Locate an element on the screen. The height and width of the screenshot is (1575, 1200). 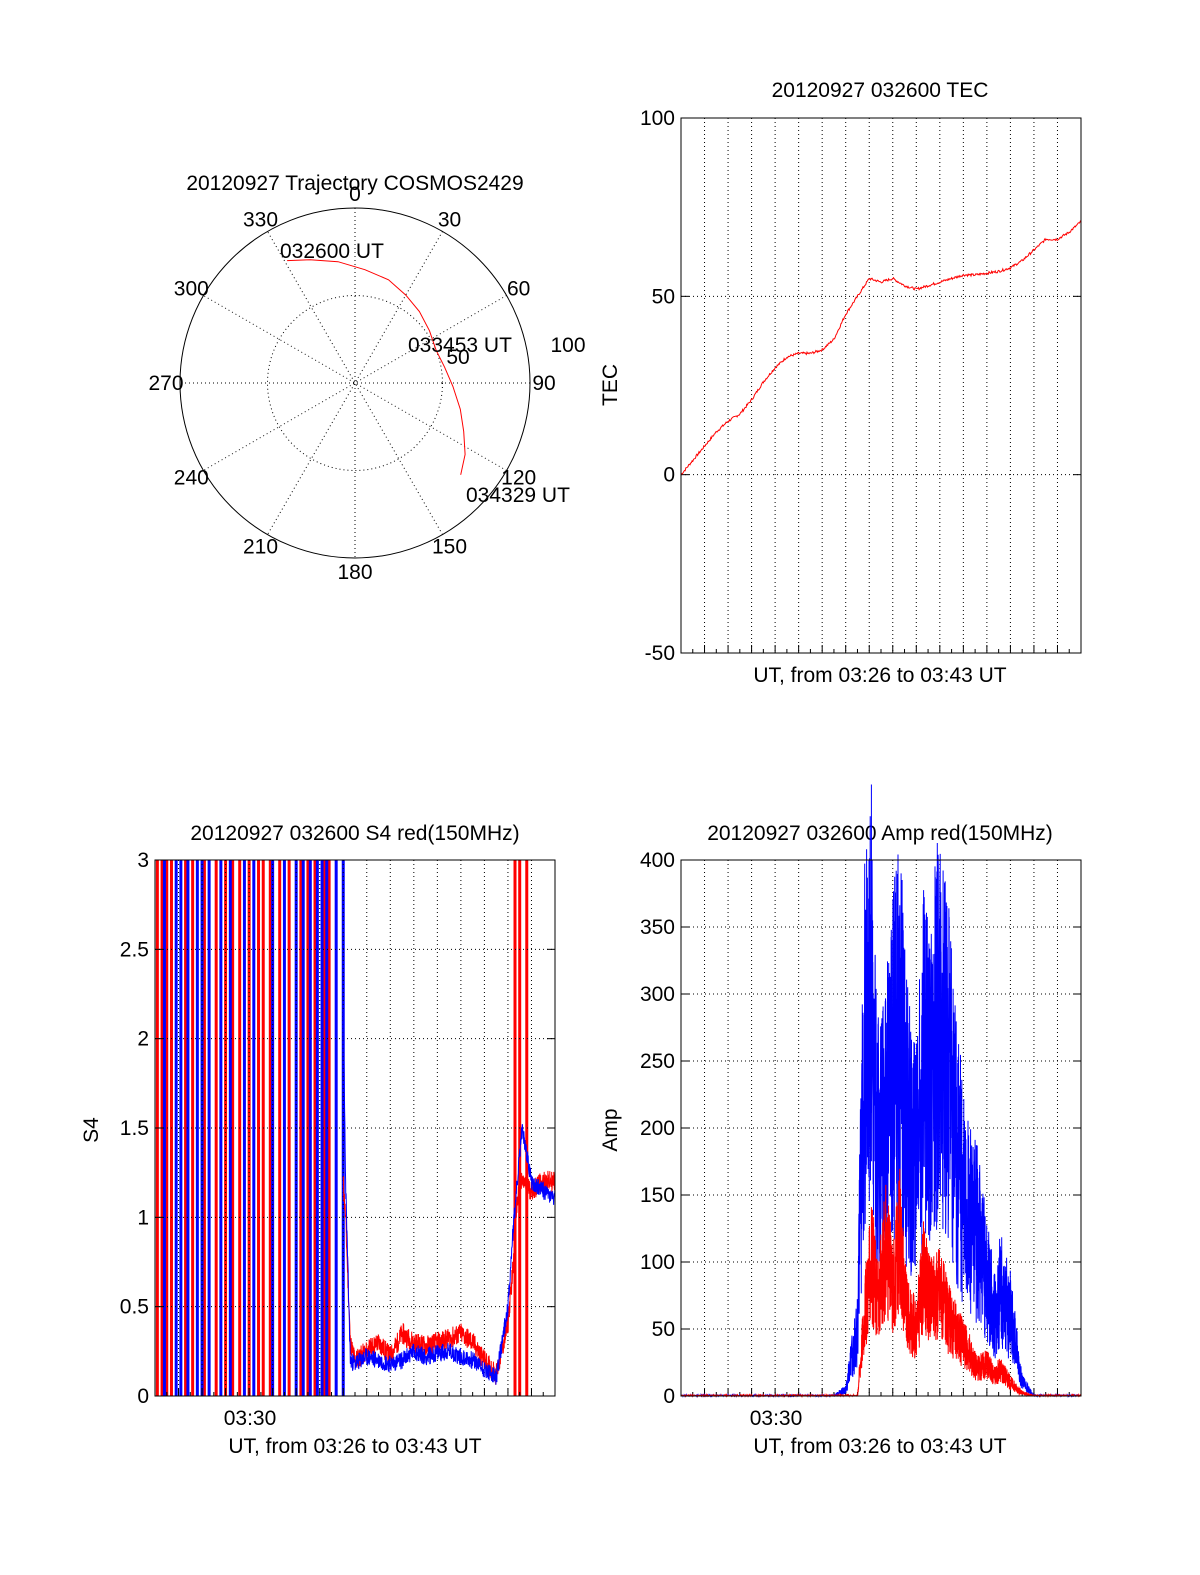
amp-x-tick-label: 03:30 is located at coordinates (776, 1418).